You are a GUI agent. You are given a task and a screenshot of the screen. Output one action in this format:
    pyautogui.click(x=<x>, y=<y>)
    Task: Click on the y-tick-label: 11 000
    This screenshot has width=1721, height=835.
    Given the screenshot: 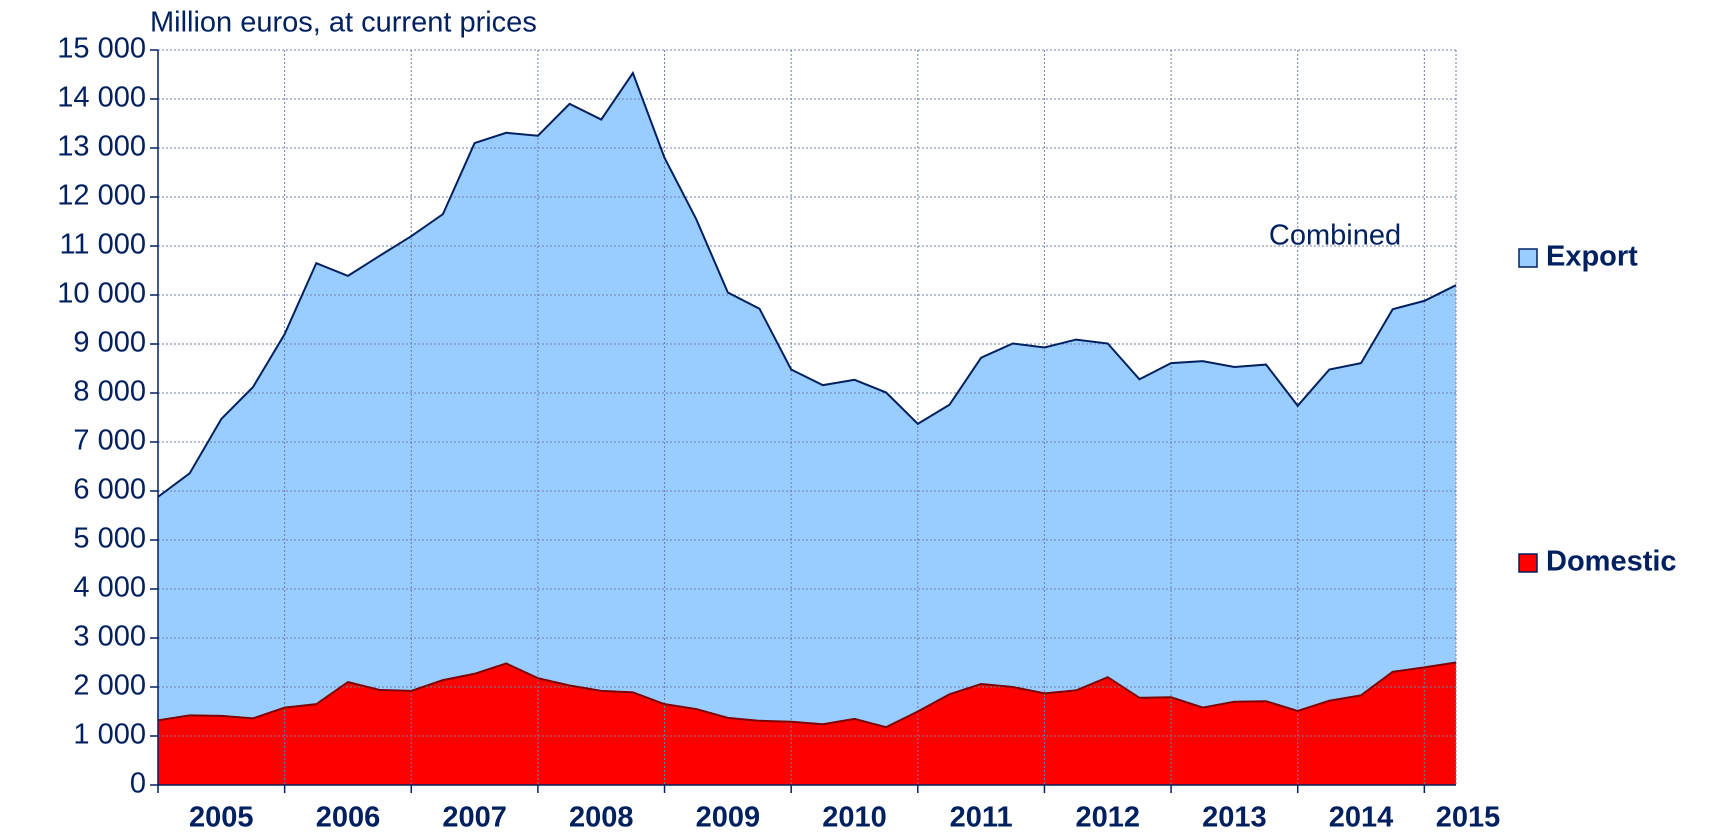 What is the action you would take?
    pyautogui.click(x=102, y=245)
    